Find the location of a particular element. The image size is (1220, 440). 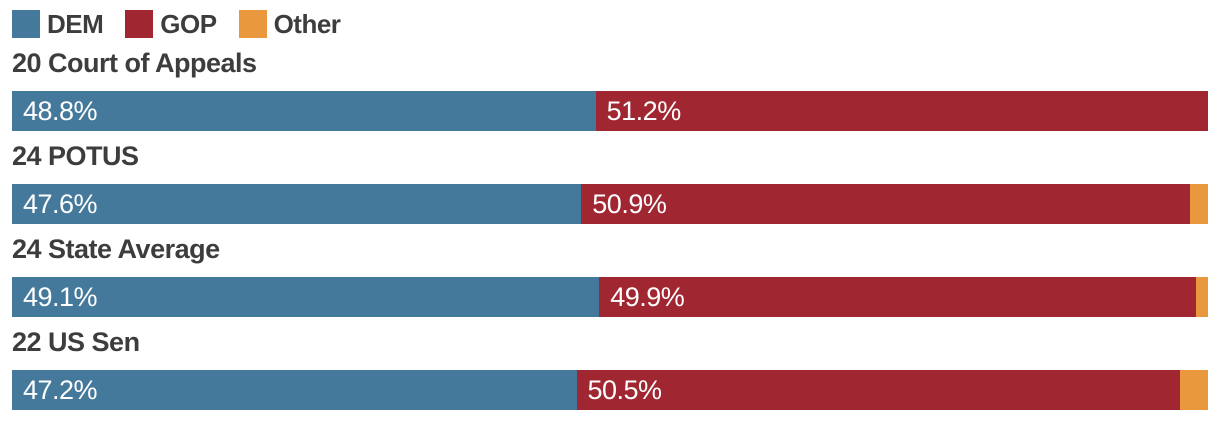

stacked-bar: 47.2% 50.5% is located at coordinates (610, 390).